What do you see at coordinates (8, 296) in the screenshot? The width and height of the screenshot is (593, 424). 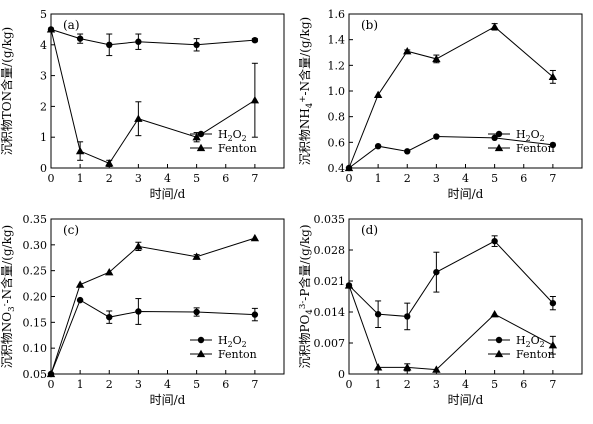 I see `y-axis-label: 沉积物NO3--N含量/(g/kg)` at bounding box center [8, 296].